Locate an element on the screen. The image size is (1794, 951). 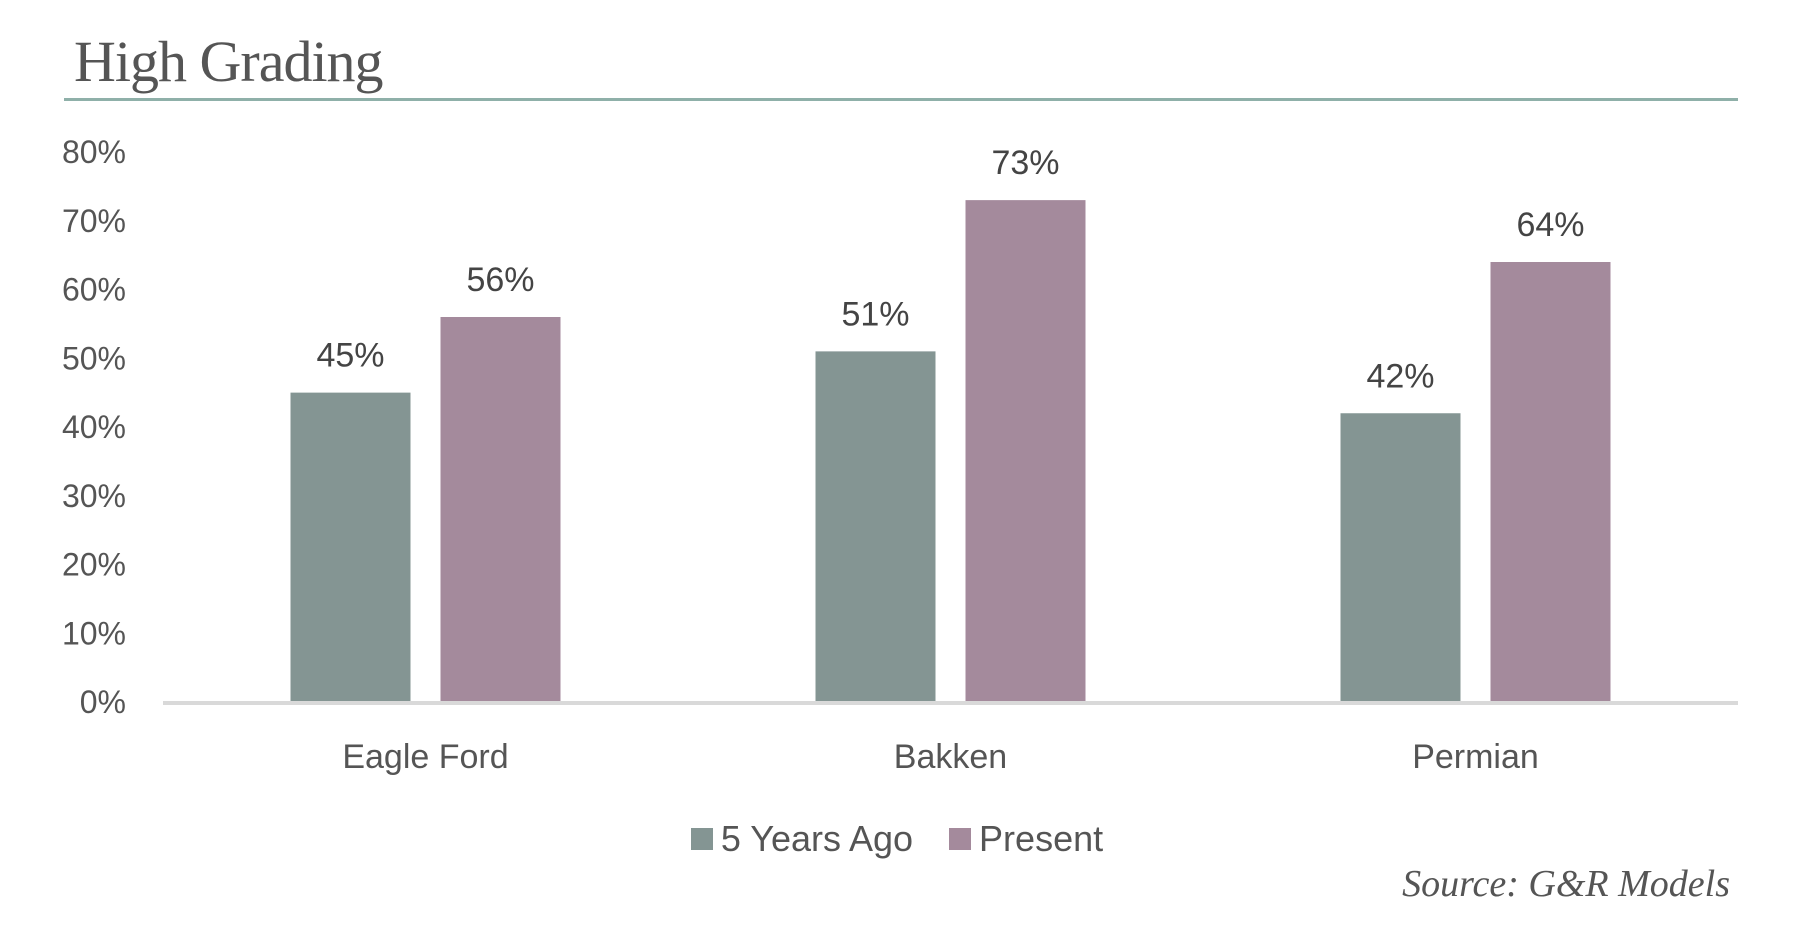
source-note: Source: G&R Models is located at coordinates (1566, 884).